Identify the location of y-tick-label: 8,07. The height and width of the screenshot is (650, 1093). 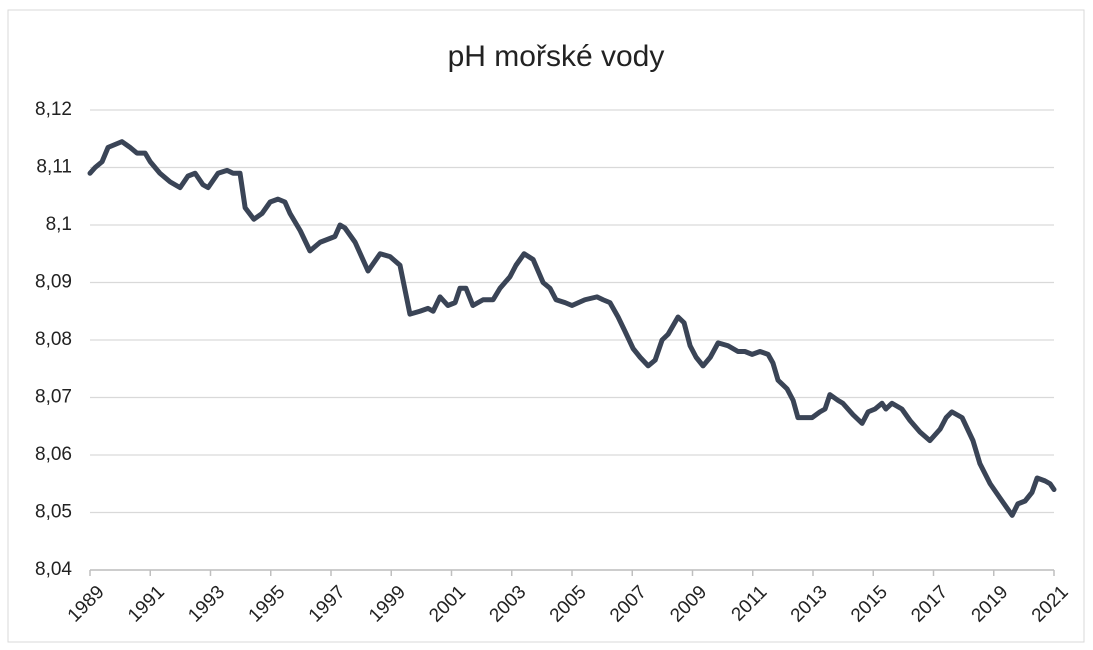
(53, 397).